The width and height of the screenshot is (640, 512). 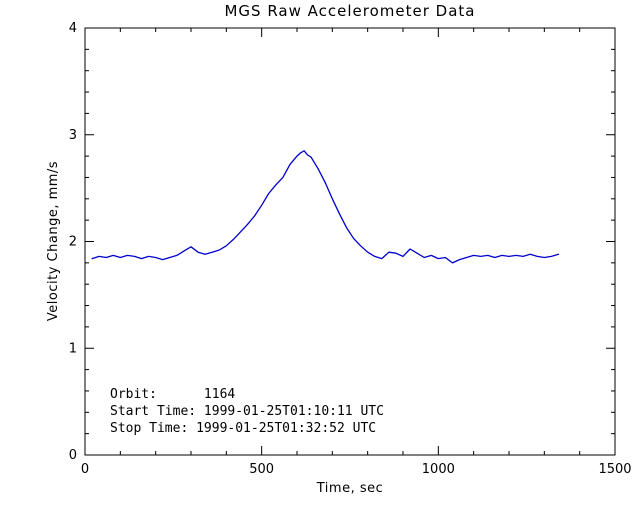 What do you see at coordinates (349, 11) in the screenshot?
I see `chart-title: MGS Raw Accelerometer Data` at bounding box center [349, 11].